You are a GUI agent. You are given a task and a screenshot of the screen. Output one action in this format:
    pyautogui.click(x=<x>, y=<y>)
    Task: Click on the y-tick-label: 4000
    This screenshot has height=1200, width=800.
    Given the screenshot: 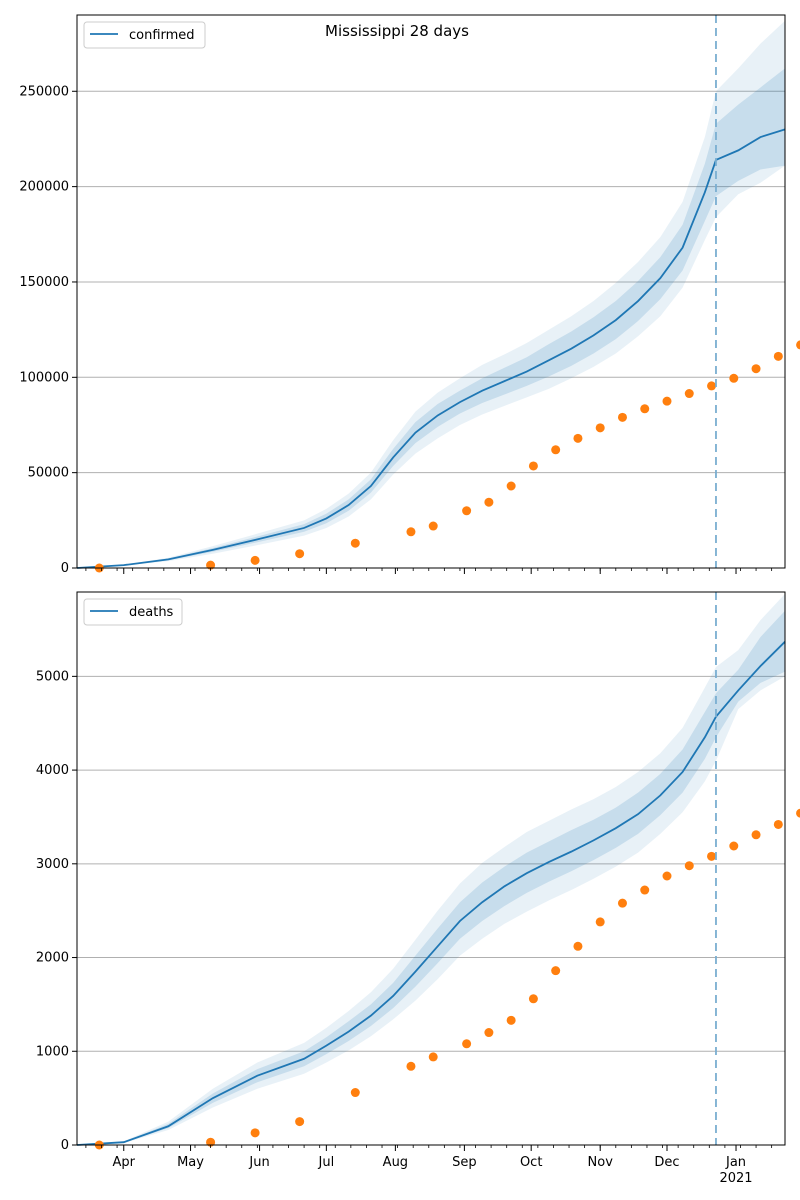 What is the action you would take?
    pyautogui.click(x=52, y=770)
    